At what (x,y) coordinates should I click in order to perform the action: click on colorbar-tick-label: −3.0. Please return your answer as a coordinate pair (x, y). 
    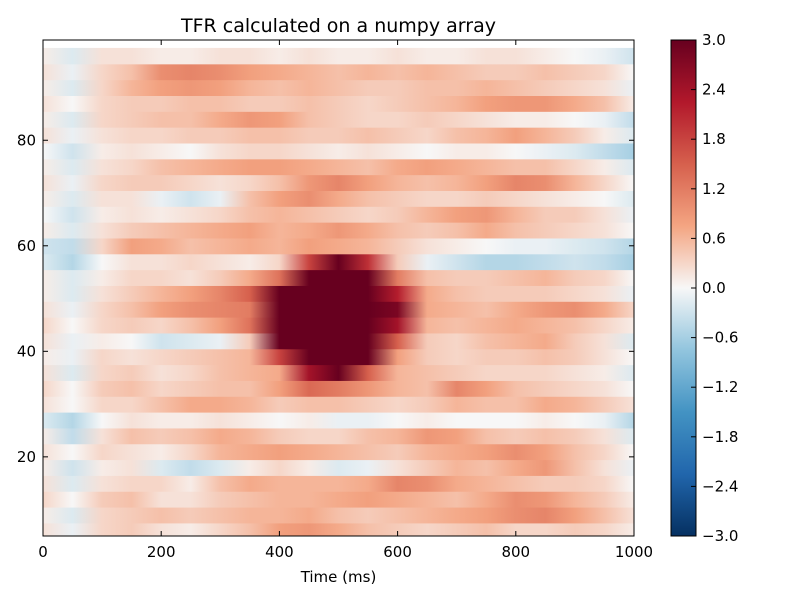
    Looking at the image, I should click on (720, 536).